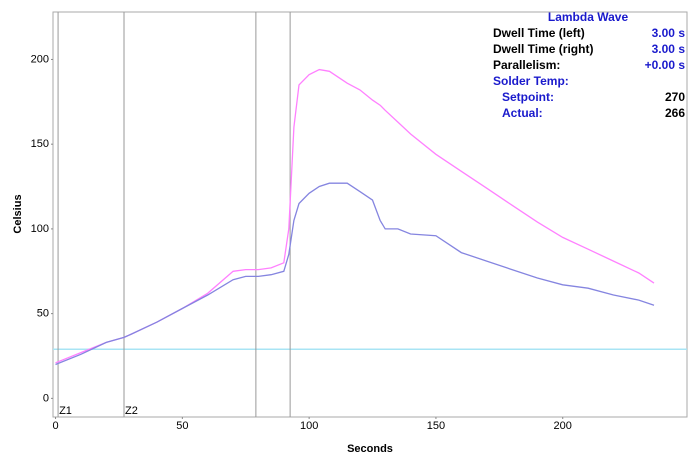 This screenshot has width=700, height=455. I want to click on panel-label: Setpoint:, so click(528, 97).